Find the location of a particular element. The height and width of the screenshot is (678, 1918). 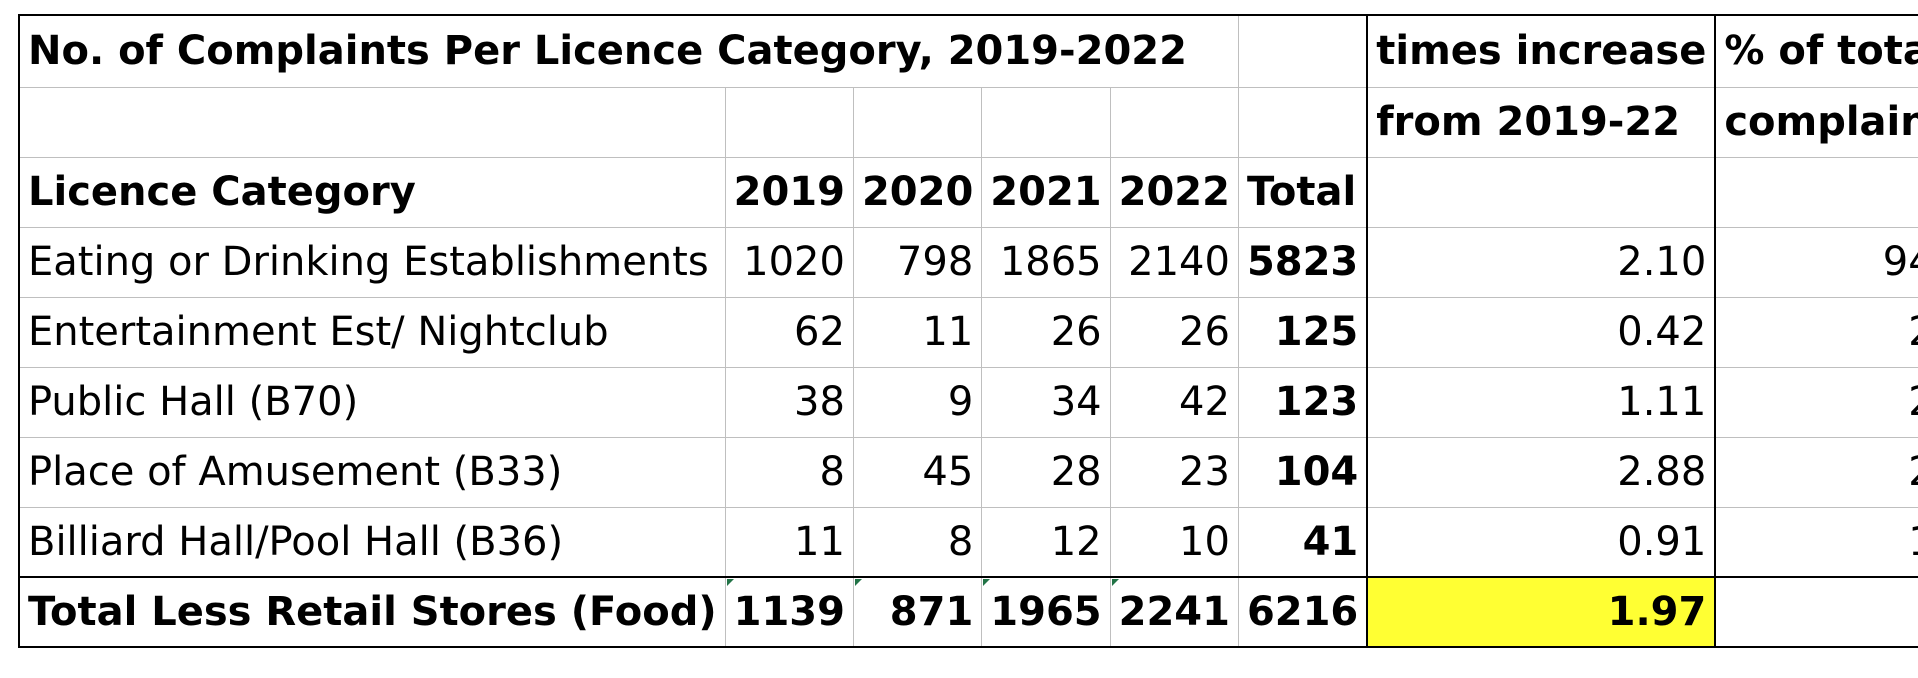

value-2022-cell: 26 is located at coordinates (1174, 332).